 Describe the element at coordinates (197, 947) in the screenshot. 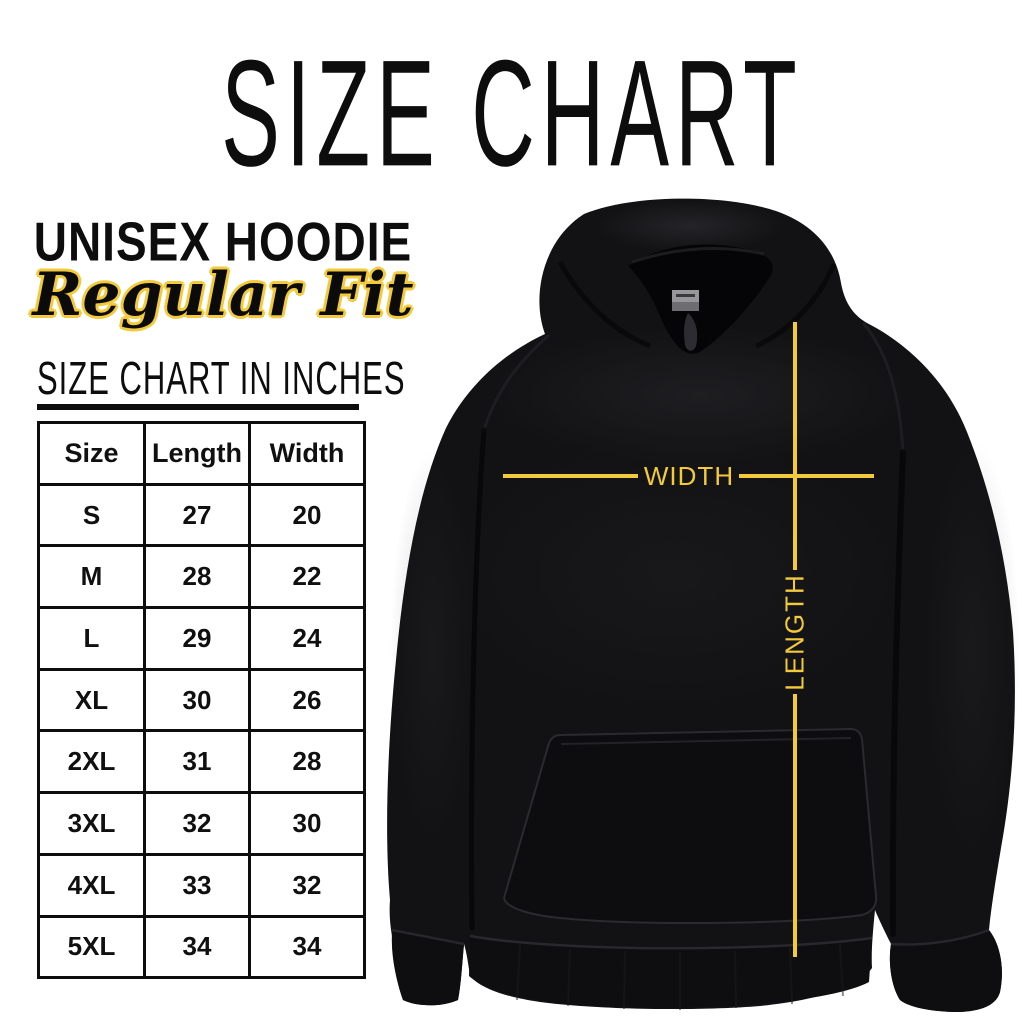

I see `length-cell: 34` at that location.